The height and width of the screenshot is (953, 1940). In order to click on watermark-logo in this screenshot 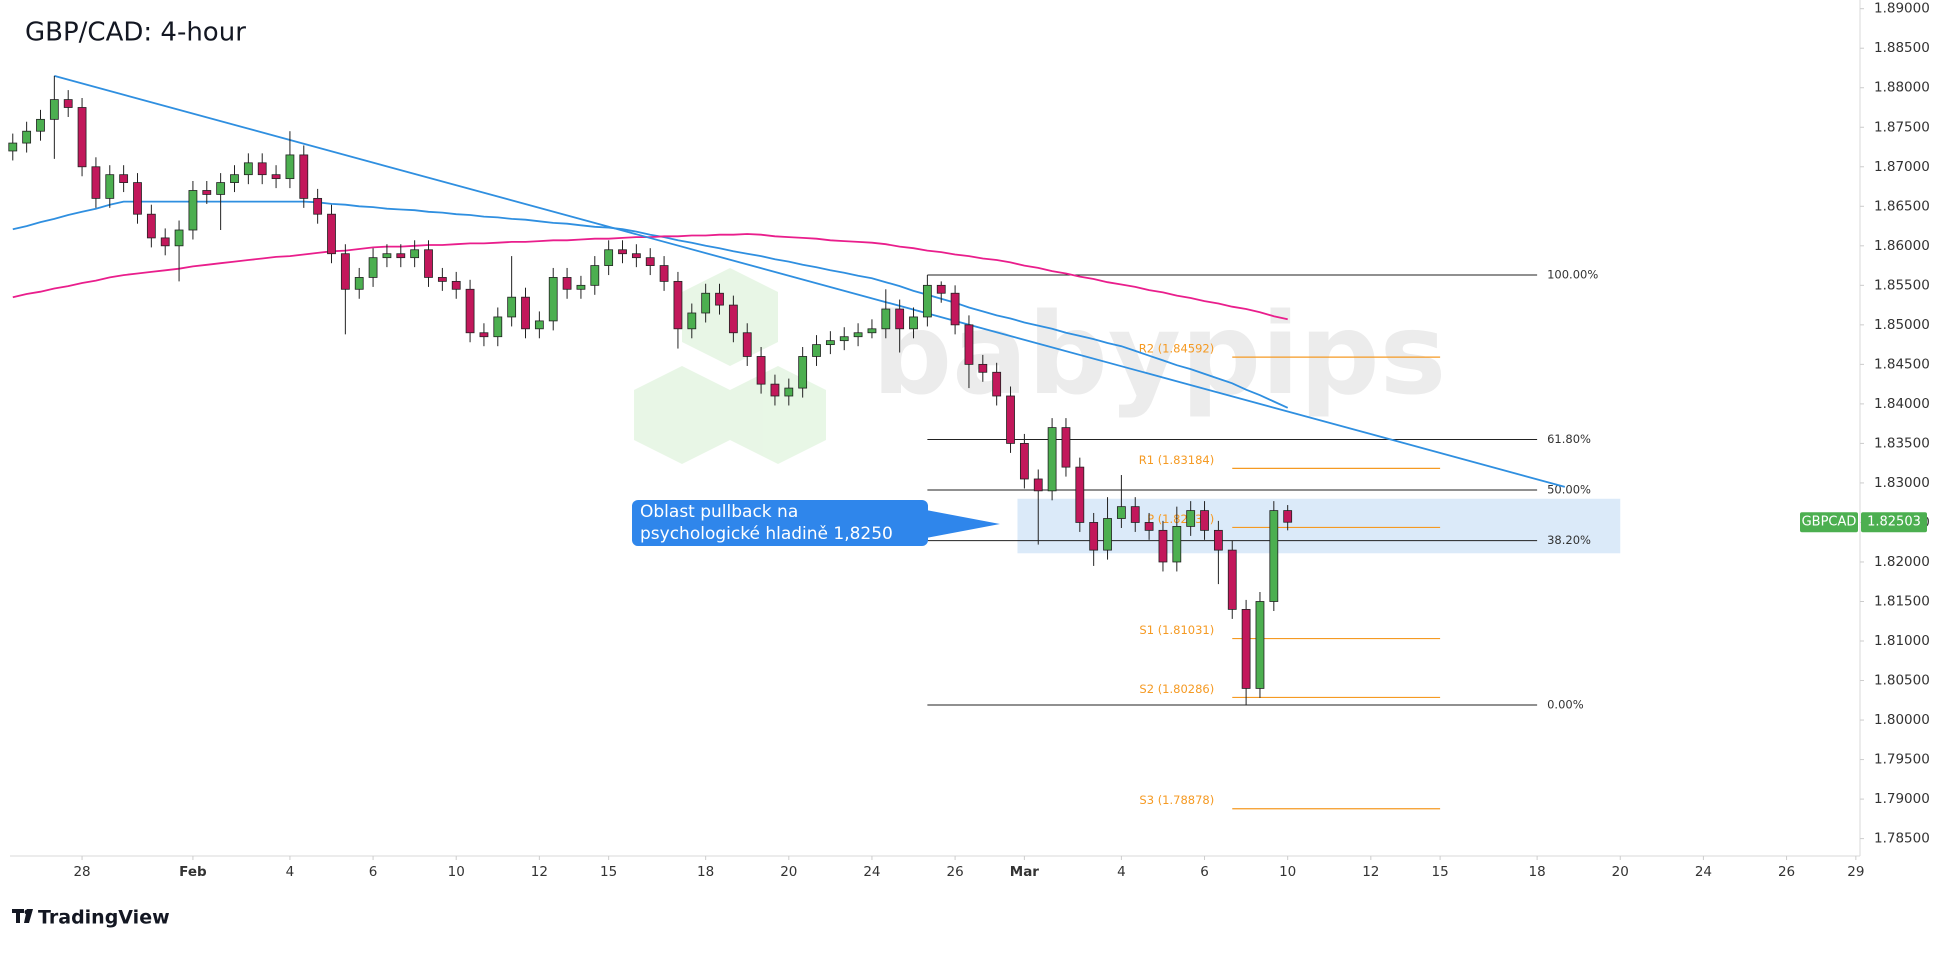, I will do `click(730, 366)`.